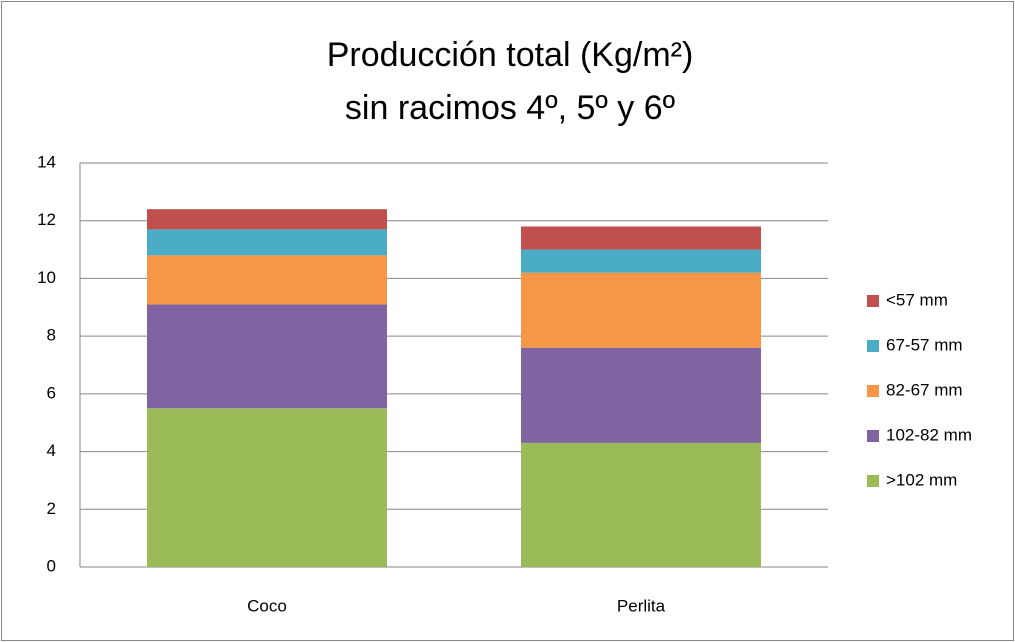  I want to click on y-tick-label: 4, so click(51, 450).